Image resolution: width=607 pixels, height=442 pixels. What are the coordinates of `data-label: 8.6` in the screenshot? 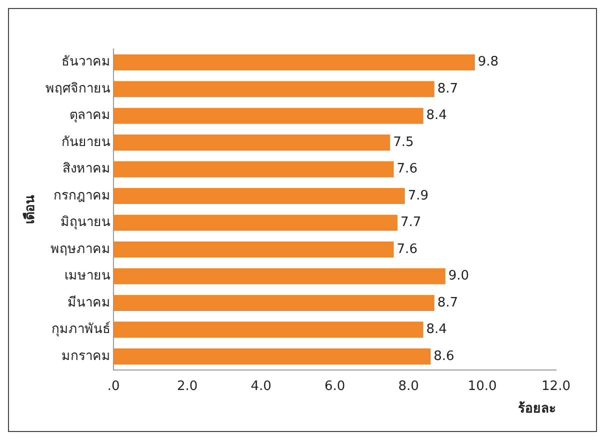 It's located at (444, 356).